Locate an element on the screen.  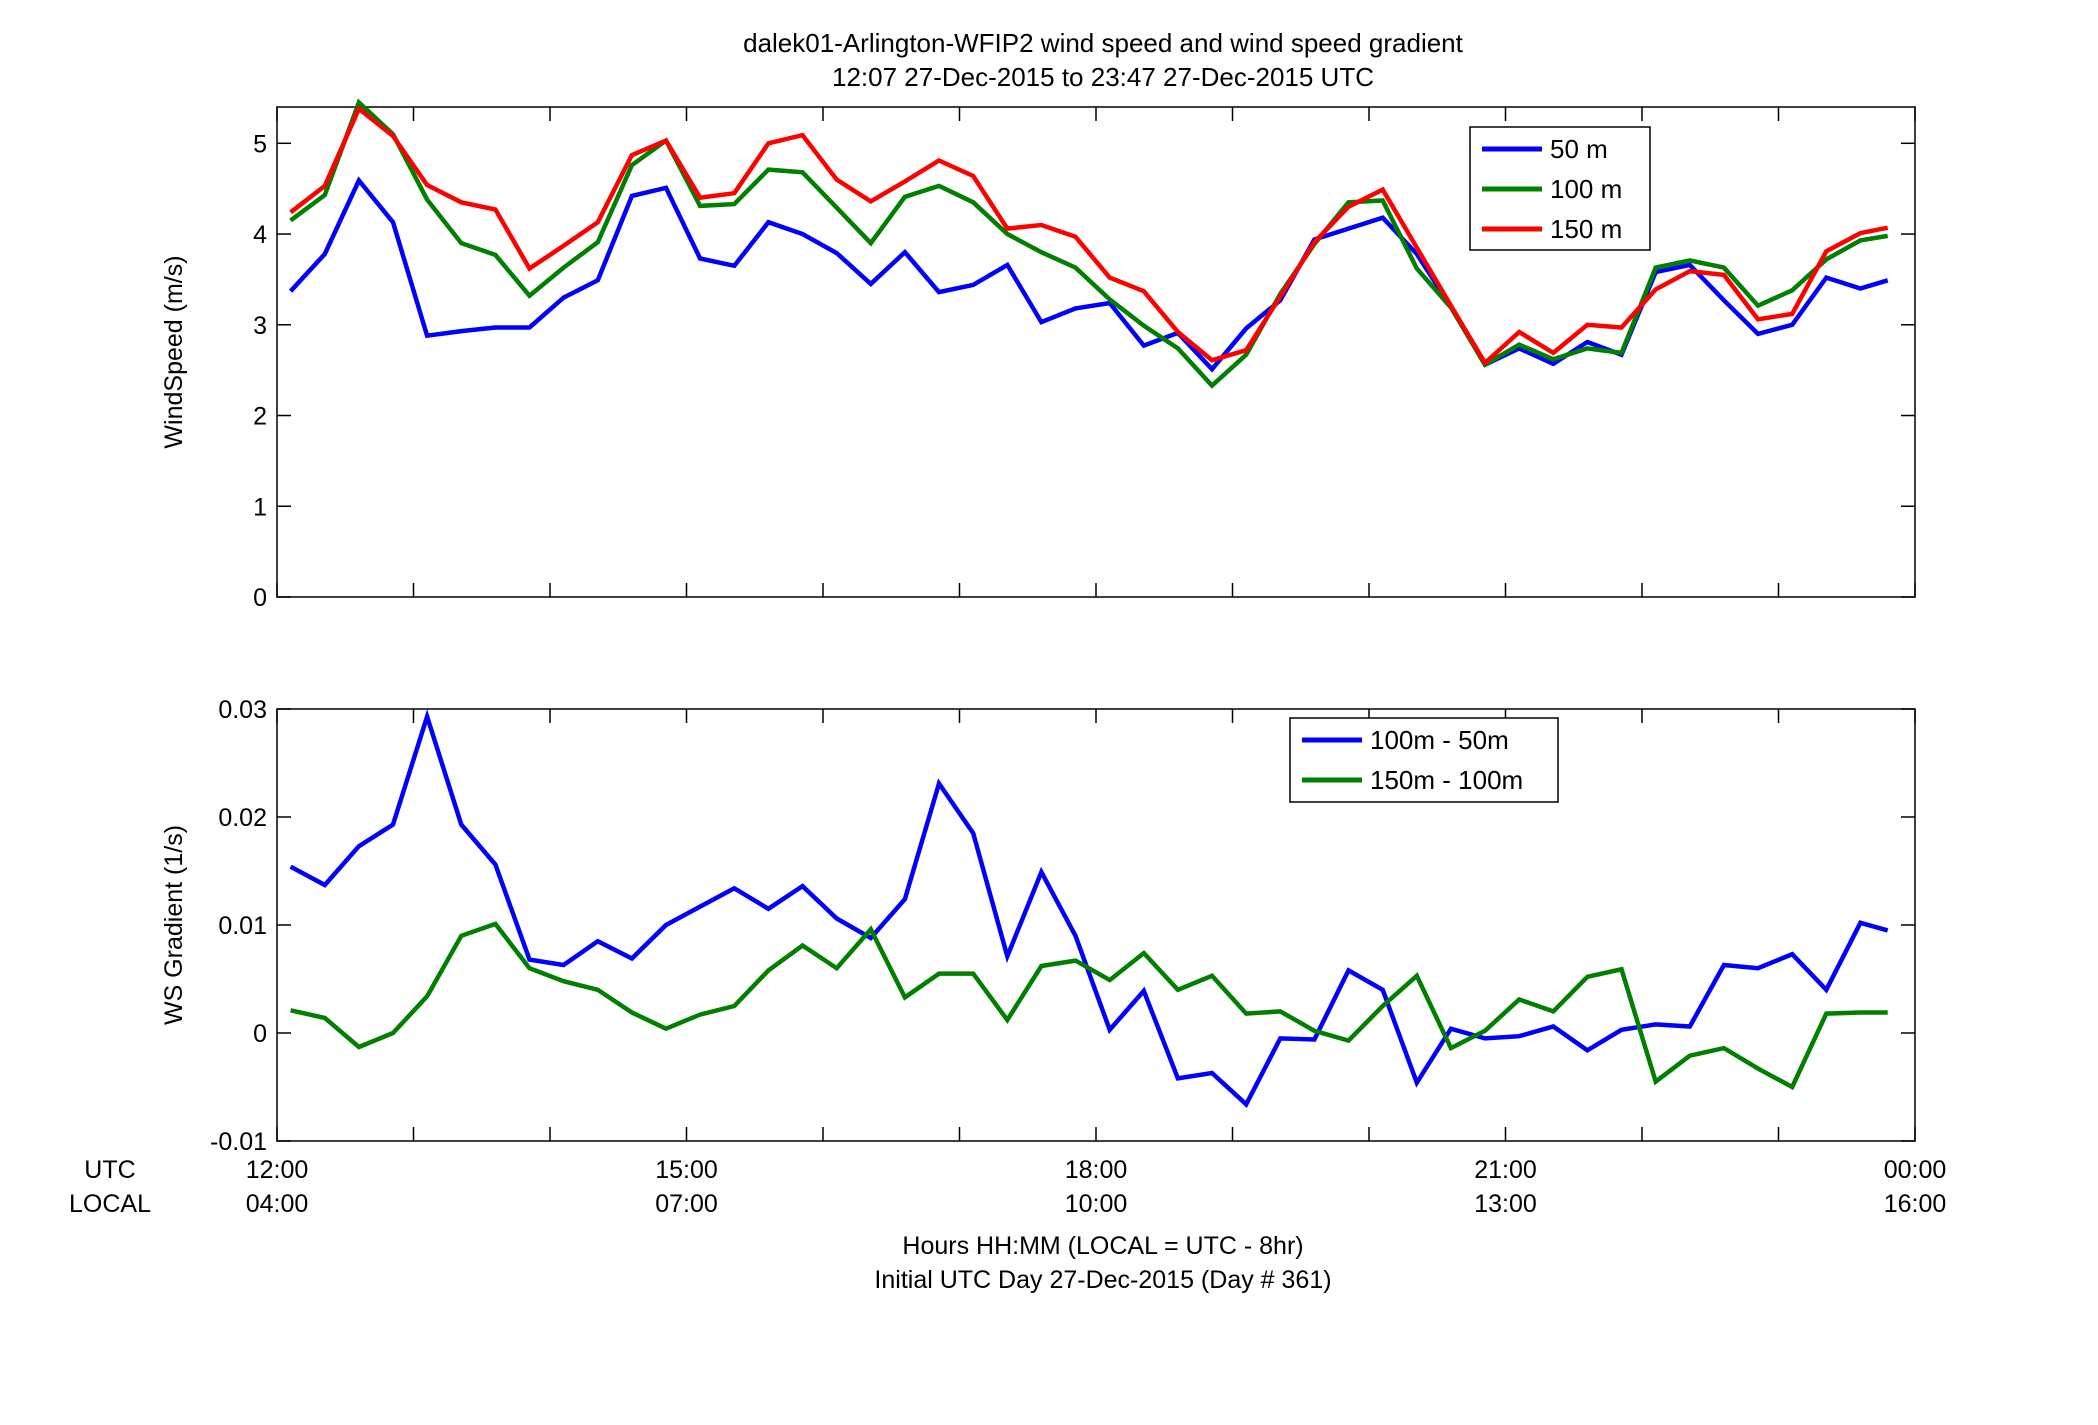
legend-label: 100 m is located at coordinates (1586, 189).